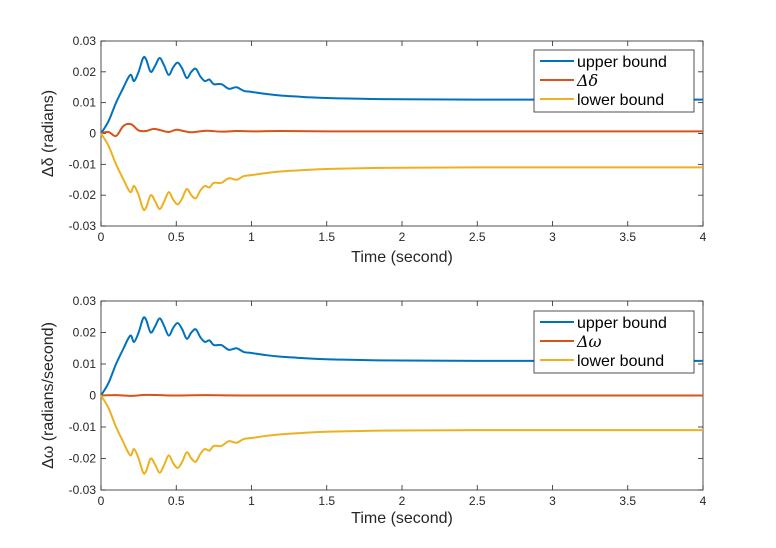 This screenshot has height=548, width=776. I want to click on y-axis-label: Δω (radians/second), so click(48, 395).